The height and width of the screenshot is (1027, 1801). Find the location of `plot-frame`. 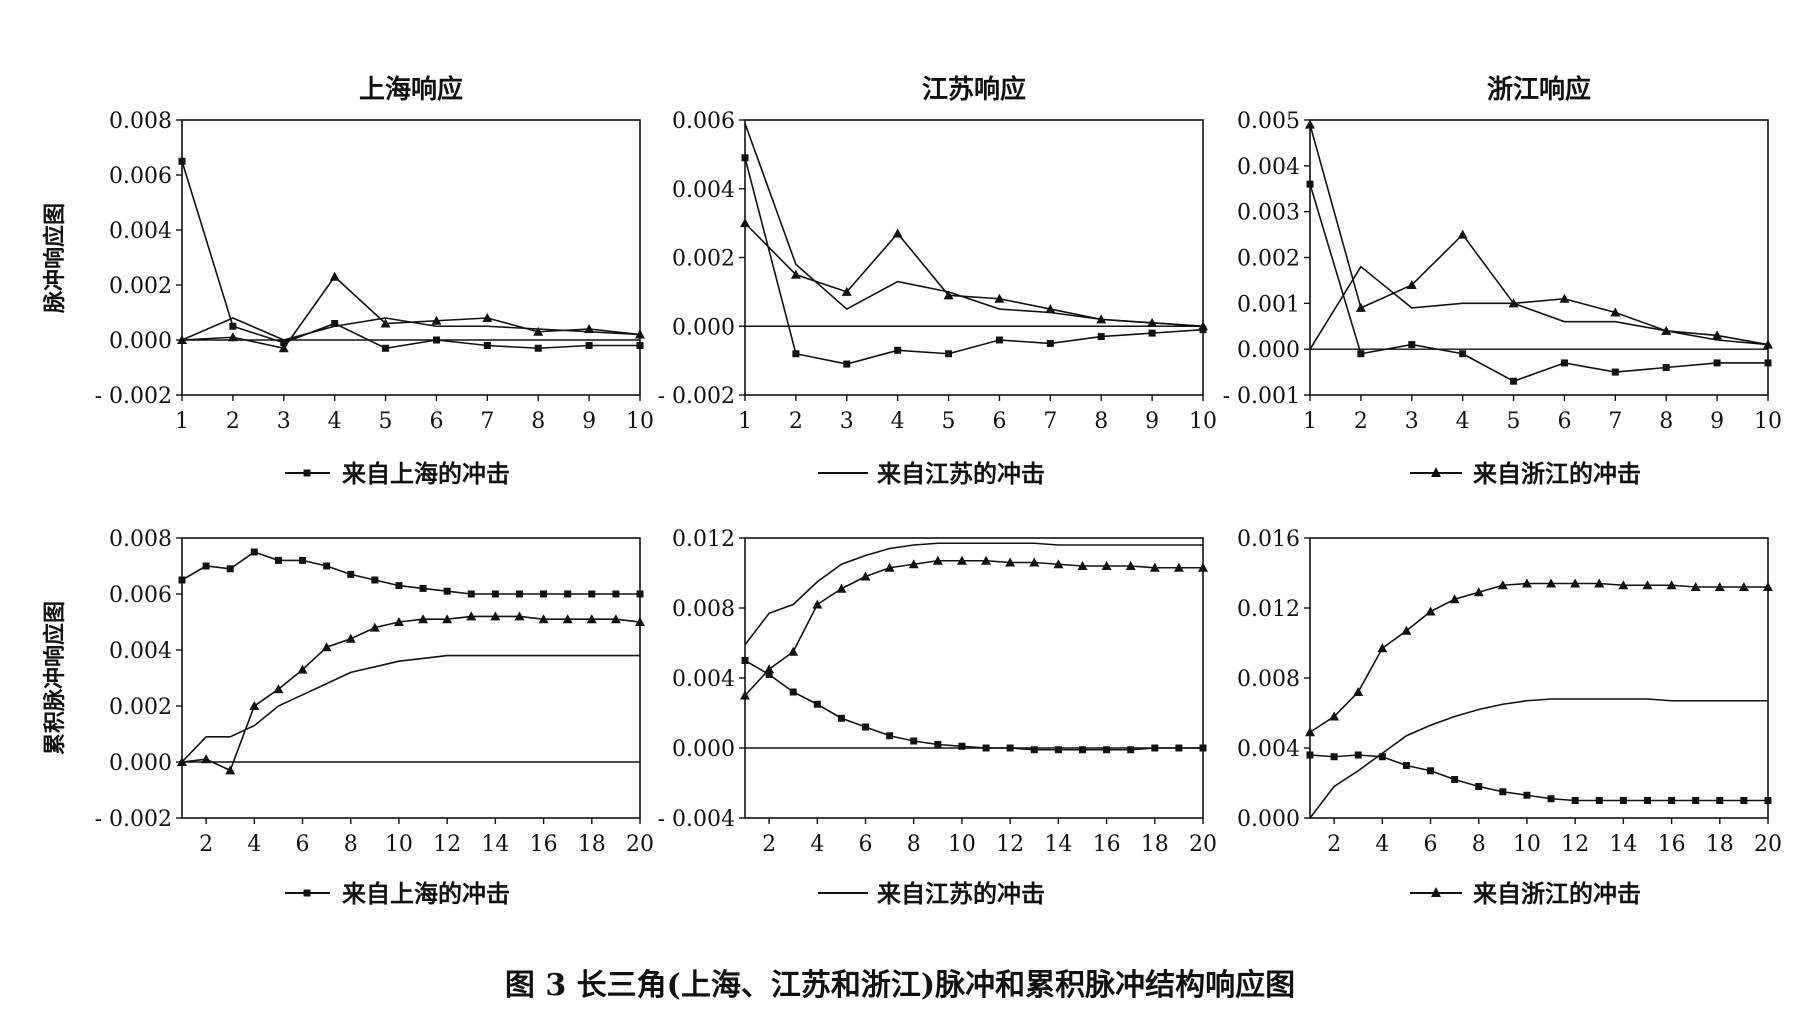

plot-frame is located at coordinates (974, 678).